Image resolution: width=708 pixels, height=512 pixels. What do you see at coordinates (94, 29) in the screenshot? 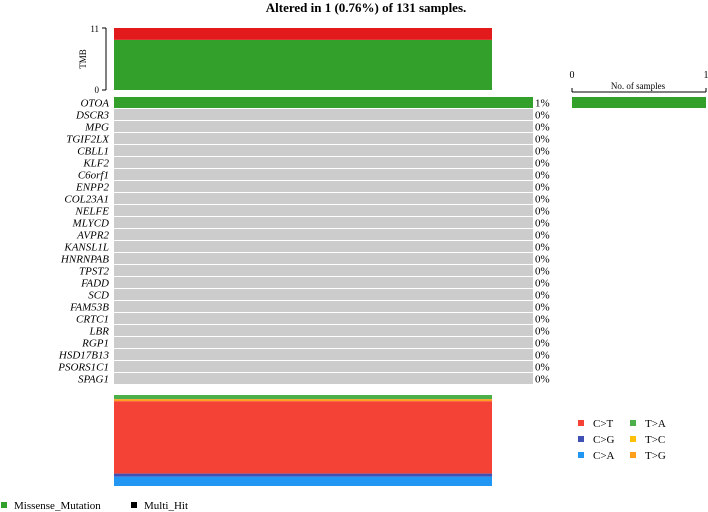
I see `tmb-tick-label: 11` at bounding box center [94, 29].